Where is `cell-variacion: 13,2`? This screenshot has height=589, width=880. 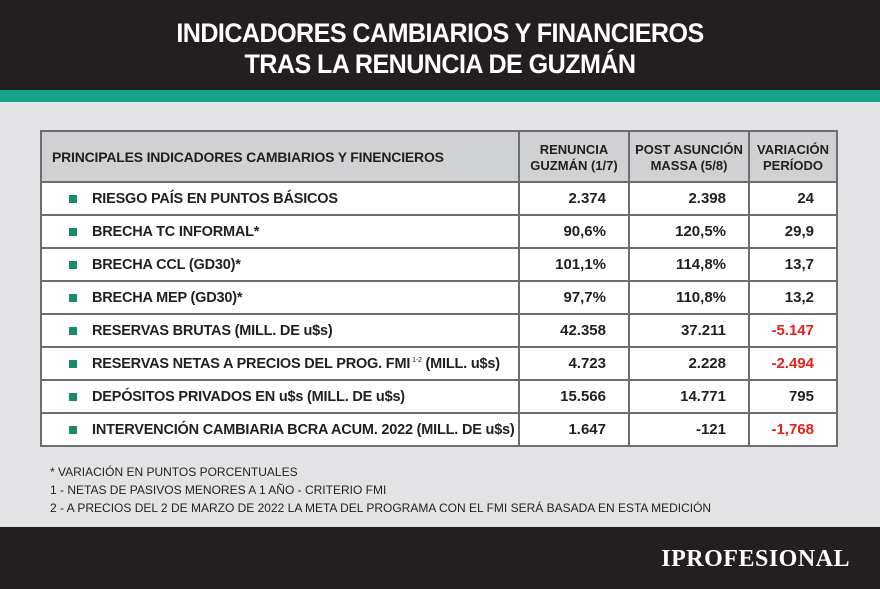 cell-variacion: 13,2 is located at coordinates (793, 297).